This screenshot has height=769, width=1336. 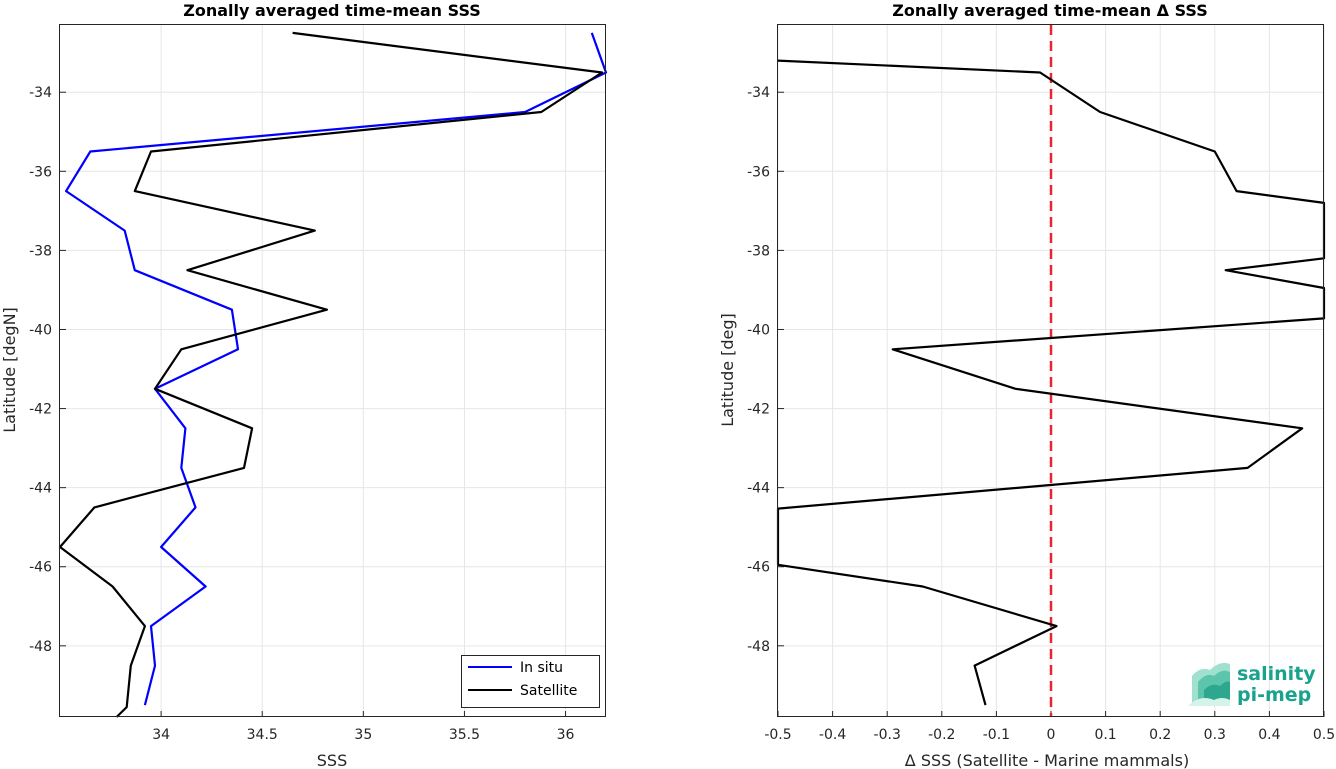 I want to click on legend-box, so click(x=530, y=681).